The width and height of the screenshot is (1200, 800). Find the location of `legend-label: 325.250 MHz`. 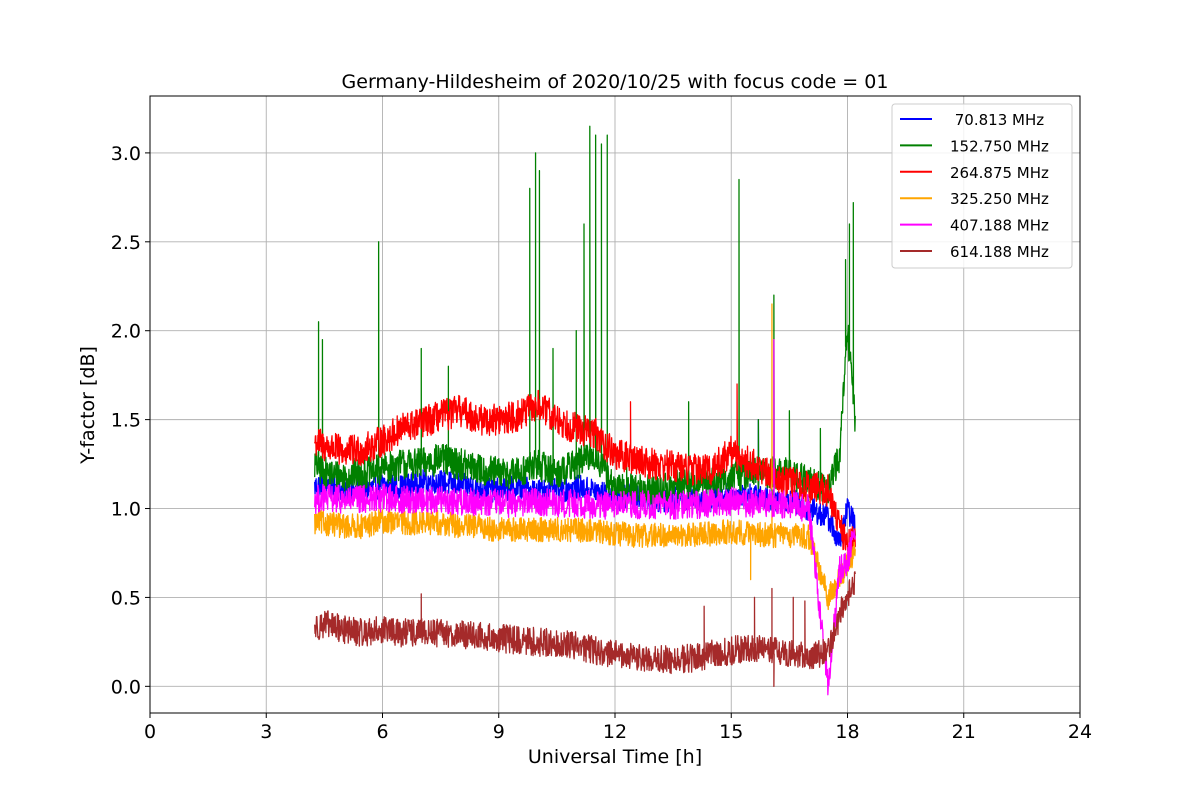

legend-label: 325.250 MHz is located at coordinates (999, 199).